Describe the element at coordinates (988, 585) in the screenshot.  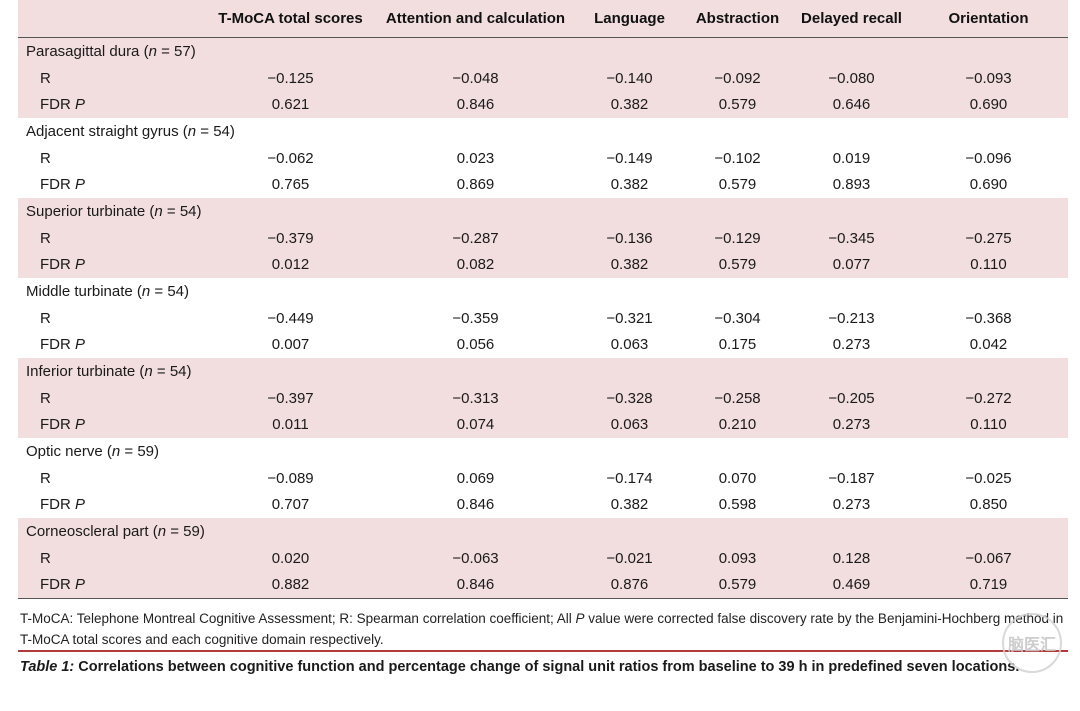
I see `p-value: 0.719` at that location.